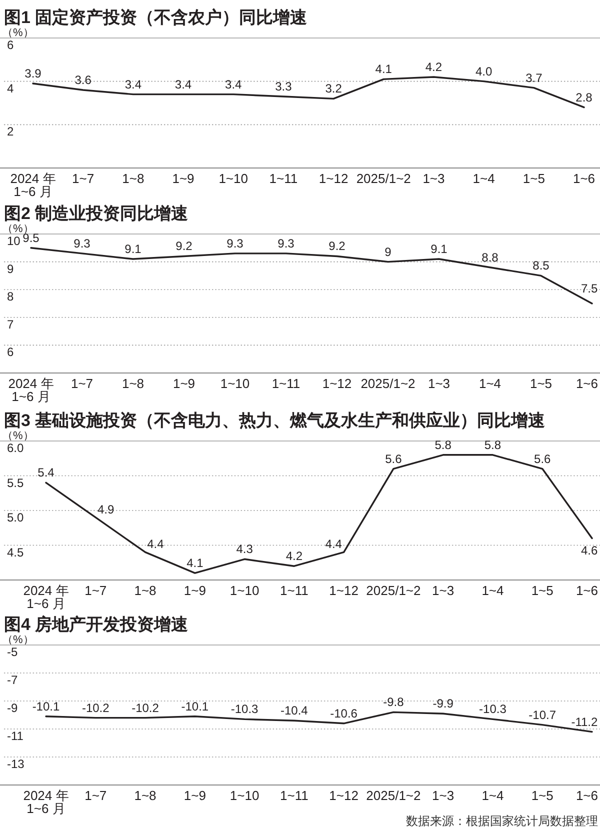  I want to click on data-label: 2.8, so click(584, 97).